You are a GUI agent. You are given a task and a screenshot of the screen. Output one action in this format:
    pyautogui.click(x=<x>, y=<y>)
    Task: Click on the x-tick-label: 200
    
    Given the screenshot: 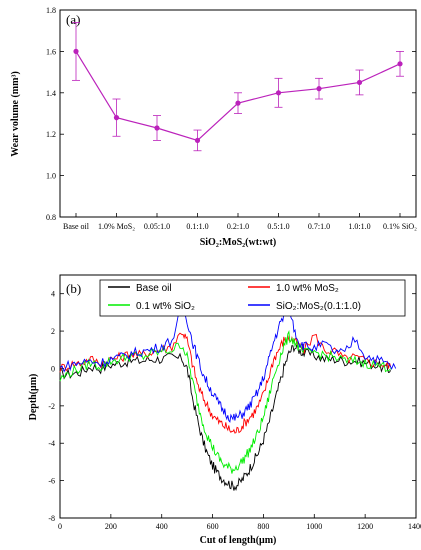 What is the action you would take?
    pyautogui.click(x=111, y=526)
    